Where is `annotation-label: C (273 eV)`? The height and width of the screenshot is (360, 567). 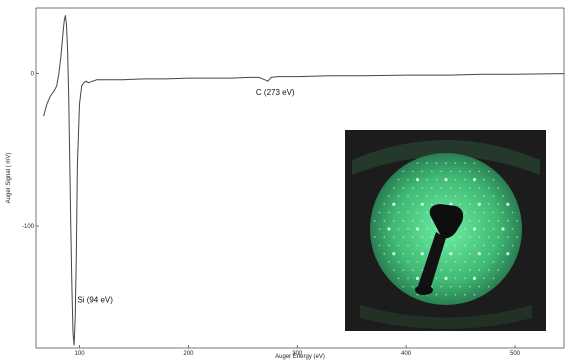
annotation-label: C (273 eV) is located at coordinates (275, 92).